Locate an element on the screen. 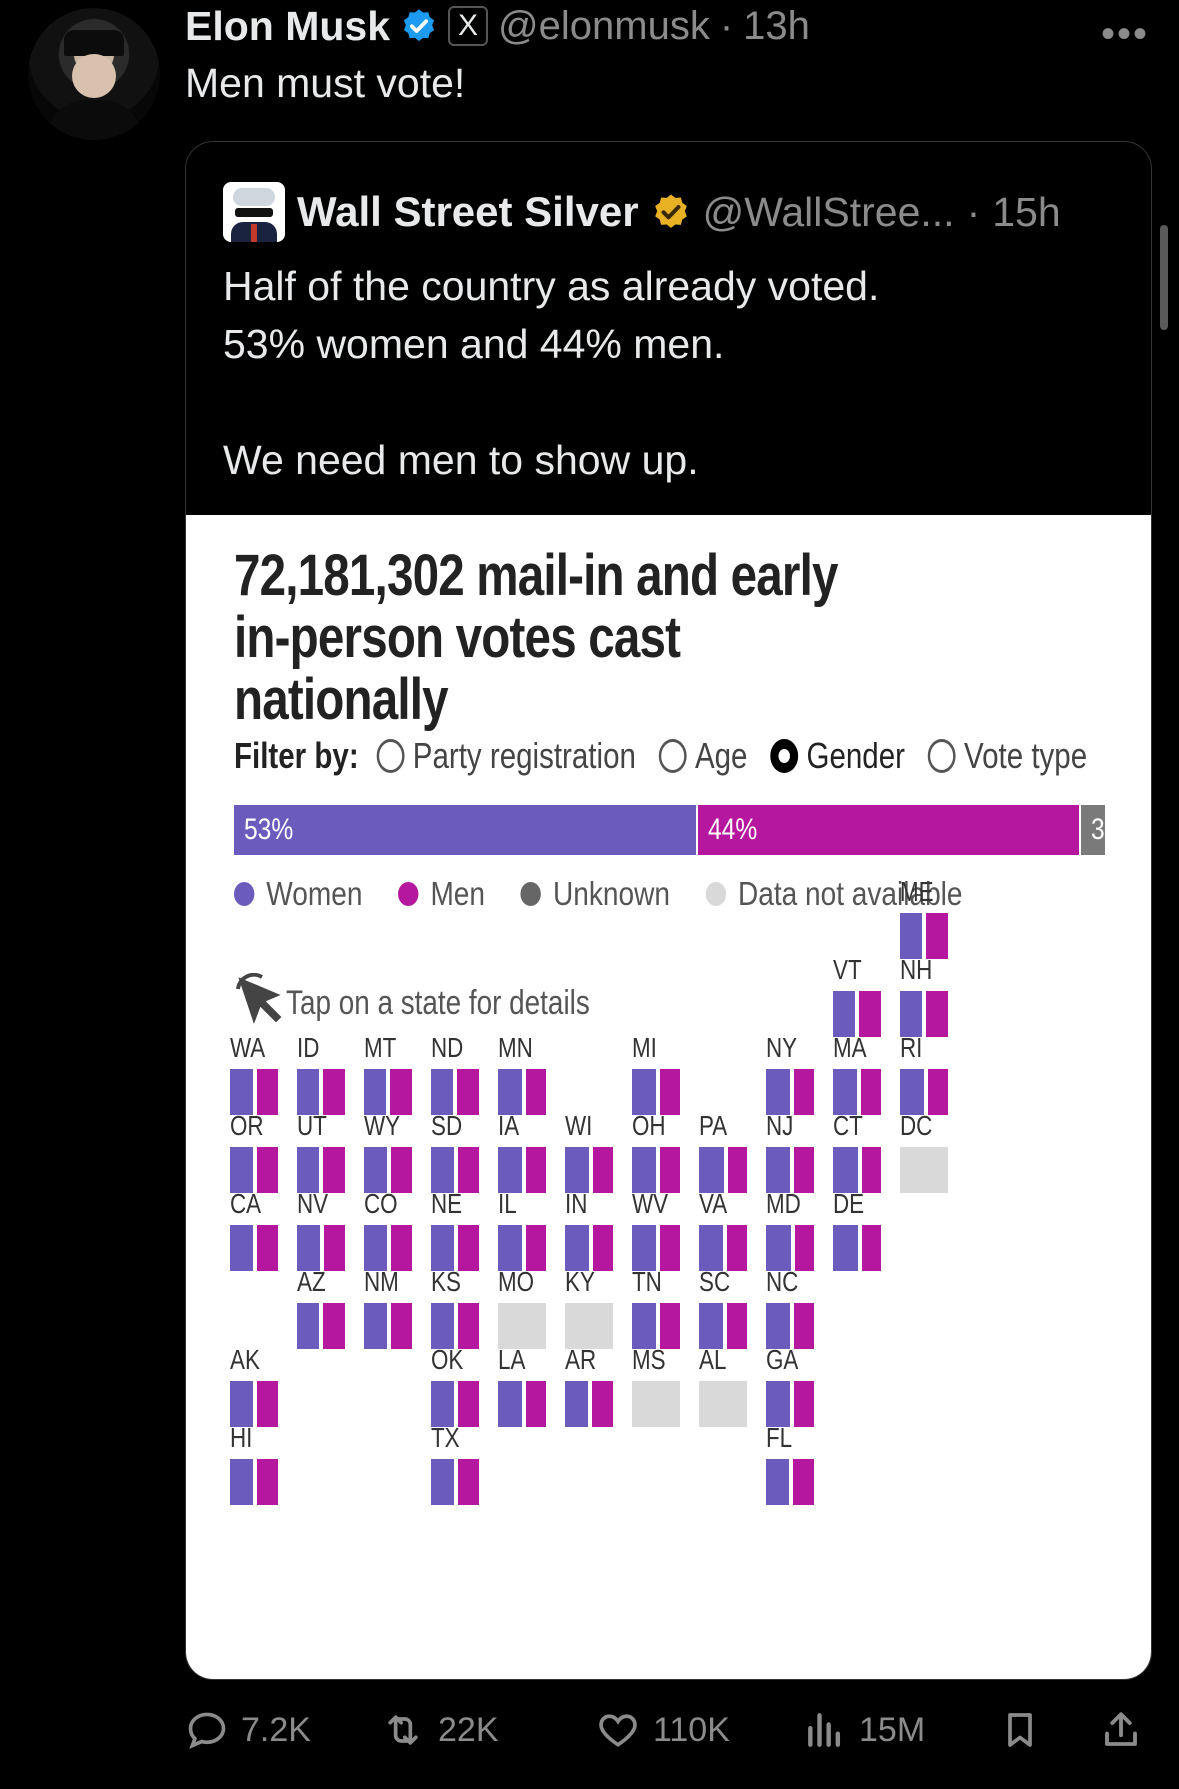 This screenshot has width=1179, height=1789. state-tile-mo: MO is located at coordinates (522, 1308).